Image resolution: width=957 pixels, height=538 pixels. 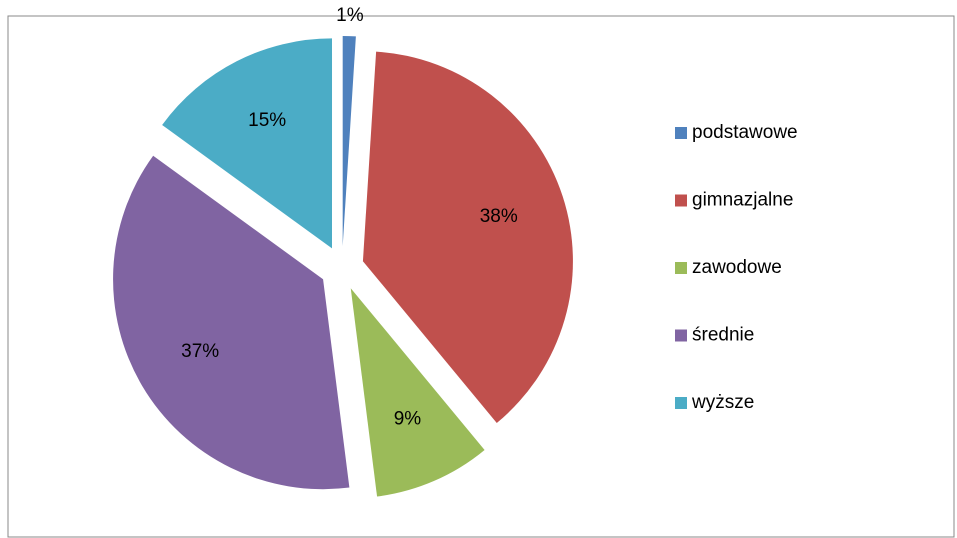 What do you see at coordinates (745, 132) in the screenshot?
I see `legend-label: podstawowe` at bounding box center [745, 132].